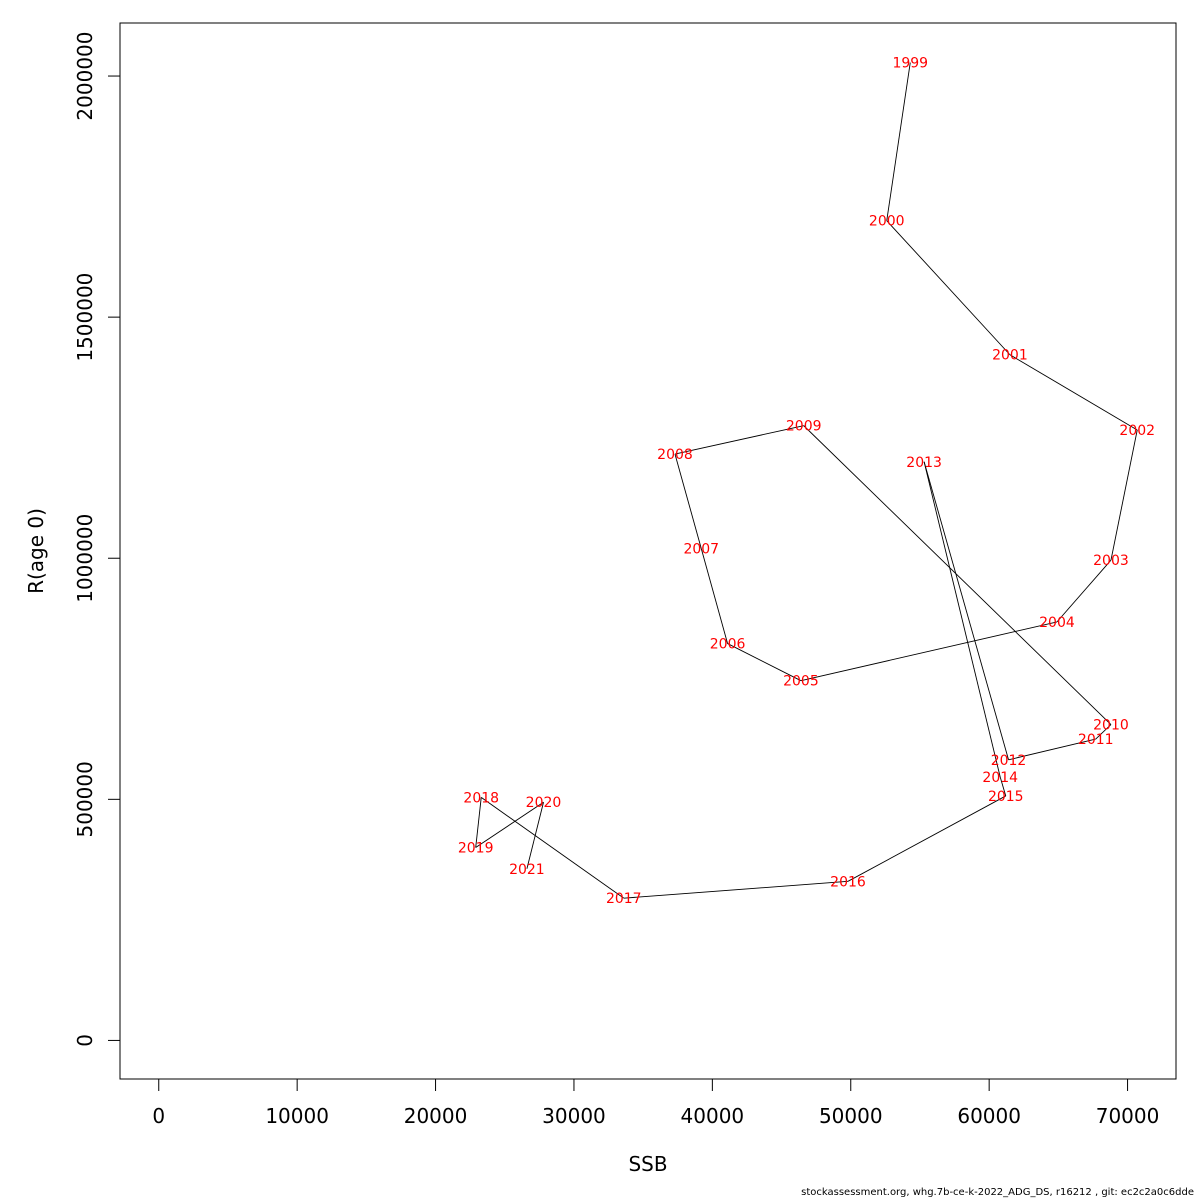  What do you see at coordinates (85, 799) in the screenshot?
I see `y-tick-label: 500000` at bounding box center [85, 799].